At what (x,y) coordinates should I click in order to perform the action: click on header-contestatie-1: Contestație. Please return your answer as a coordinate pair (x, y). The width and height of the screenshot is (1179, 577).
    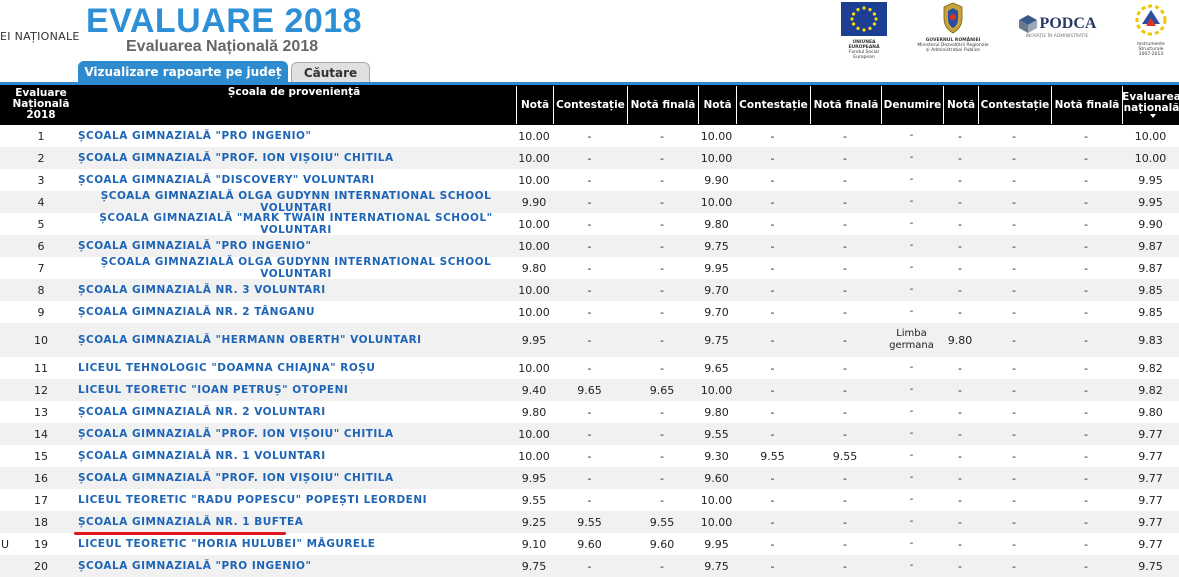
    Looking at the image, I should click on (590, 105).